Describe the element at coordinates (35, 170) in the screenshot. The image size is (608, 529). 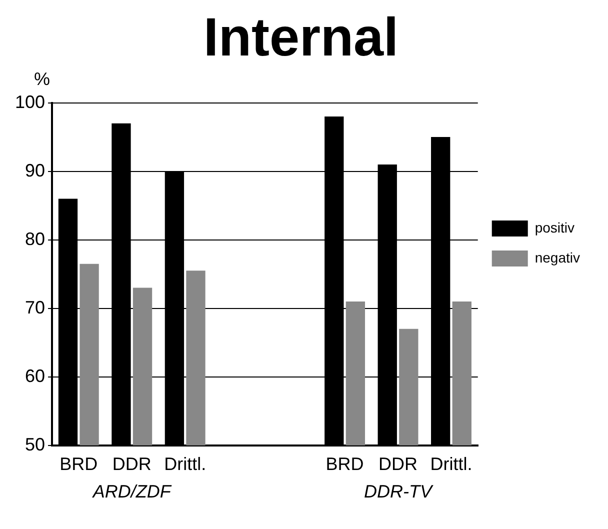
I see `y-tick-label: 90` at that location.